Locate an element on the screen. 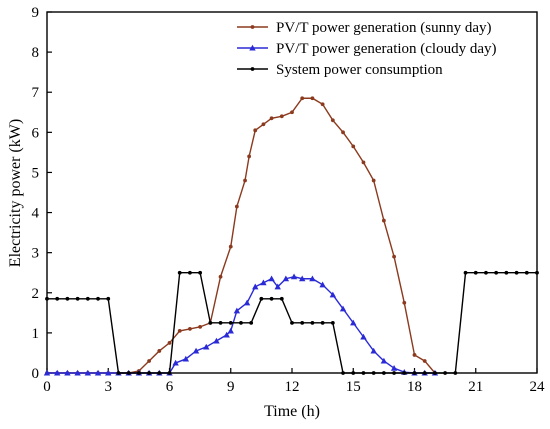 Image resolution: width=550 pixels, height=429 pixels. y-tick-label: 0 is located at coordinates (36, 374).